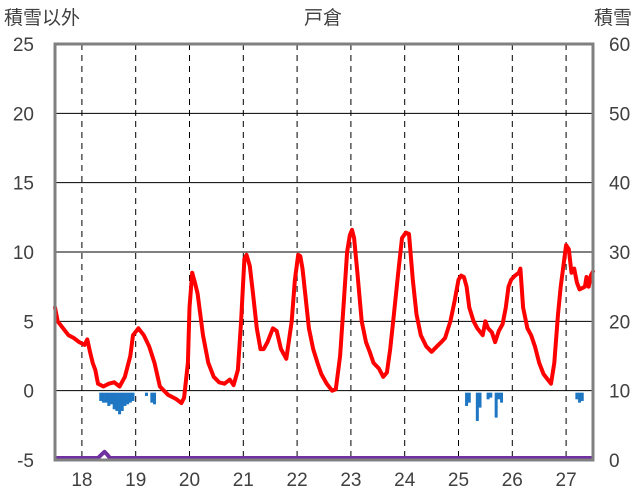 This screenshot has width=636, height=501. What do you see at coordinates (613, 18) in the screenshot?
I see `y-axis-right-label: 積雪` at bounding box center [613, 18].